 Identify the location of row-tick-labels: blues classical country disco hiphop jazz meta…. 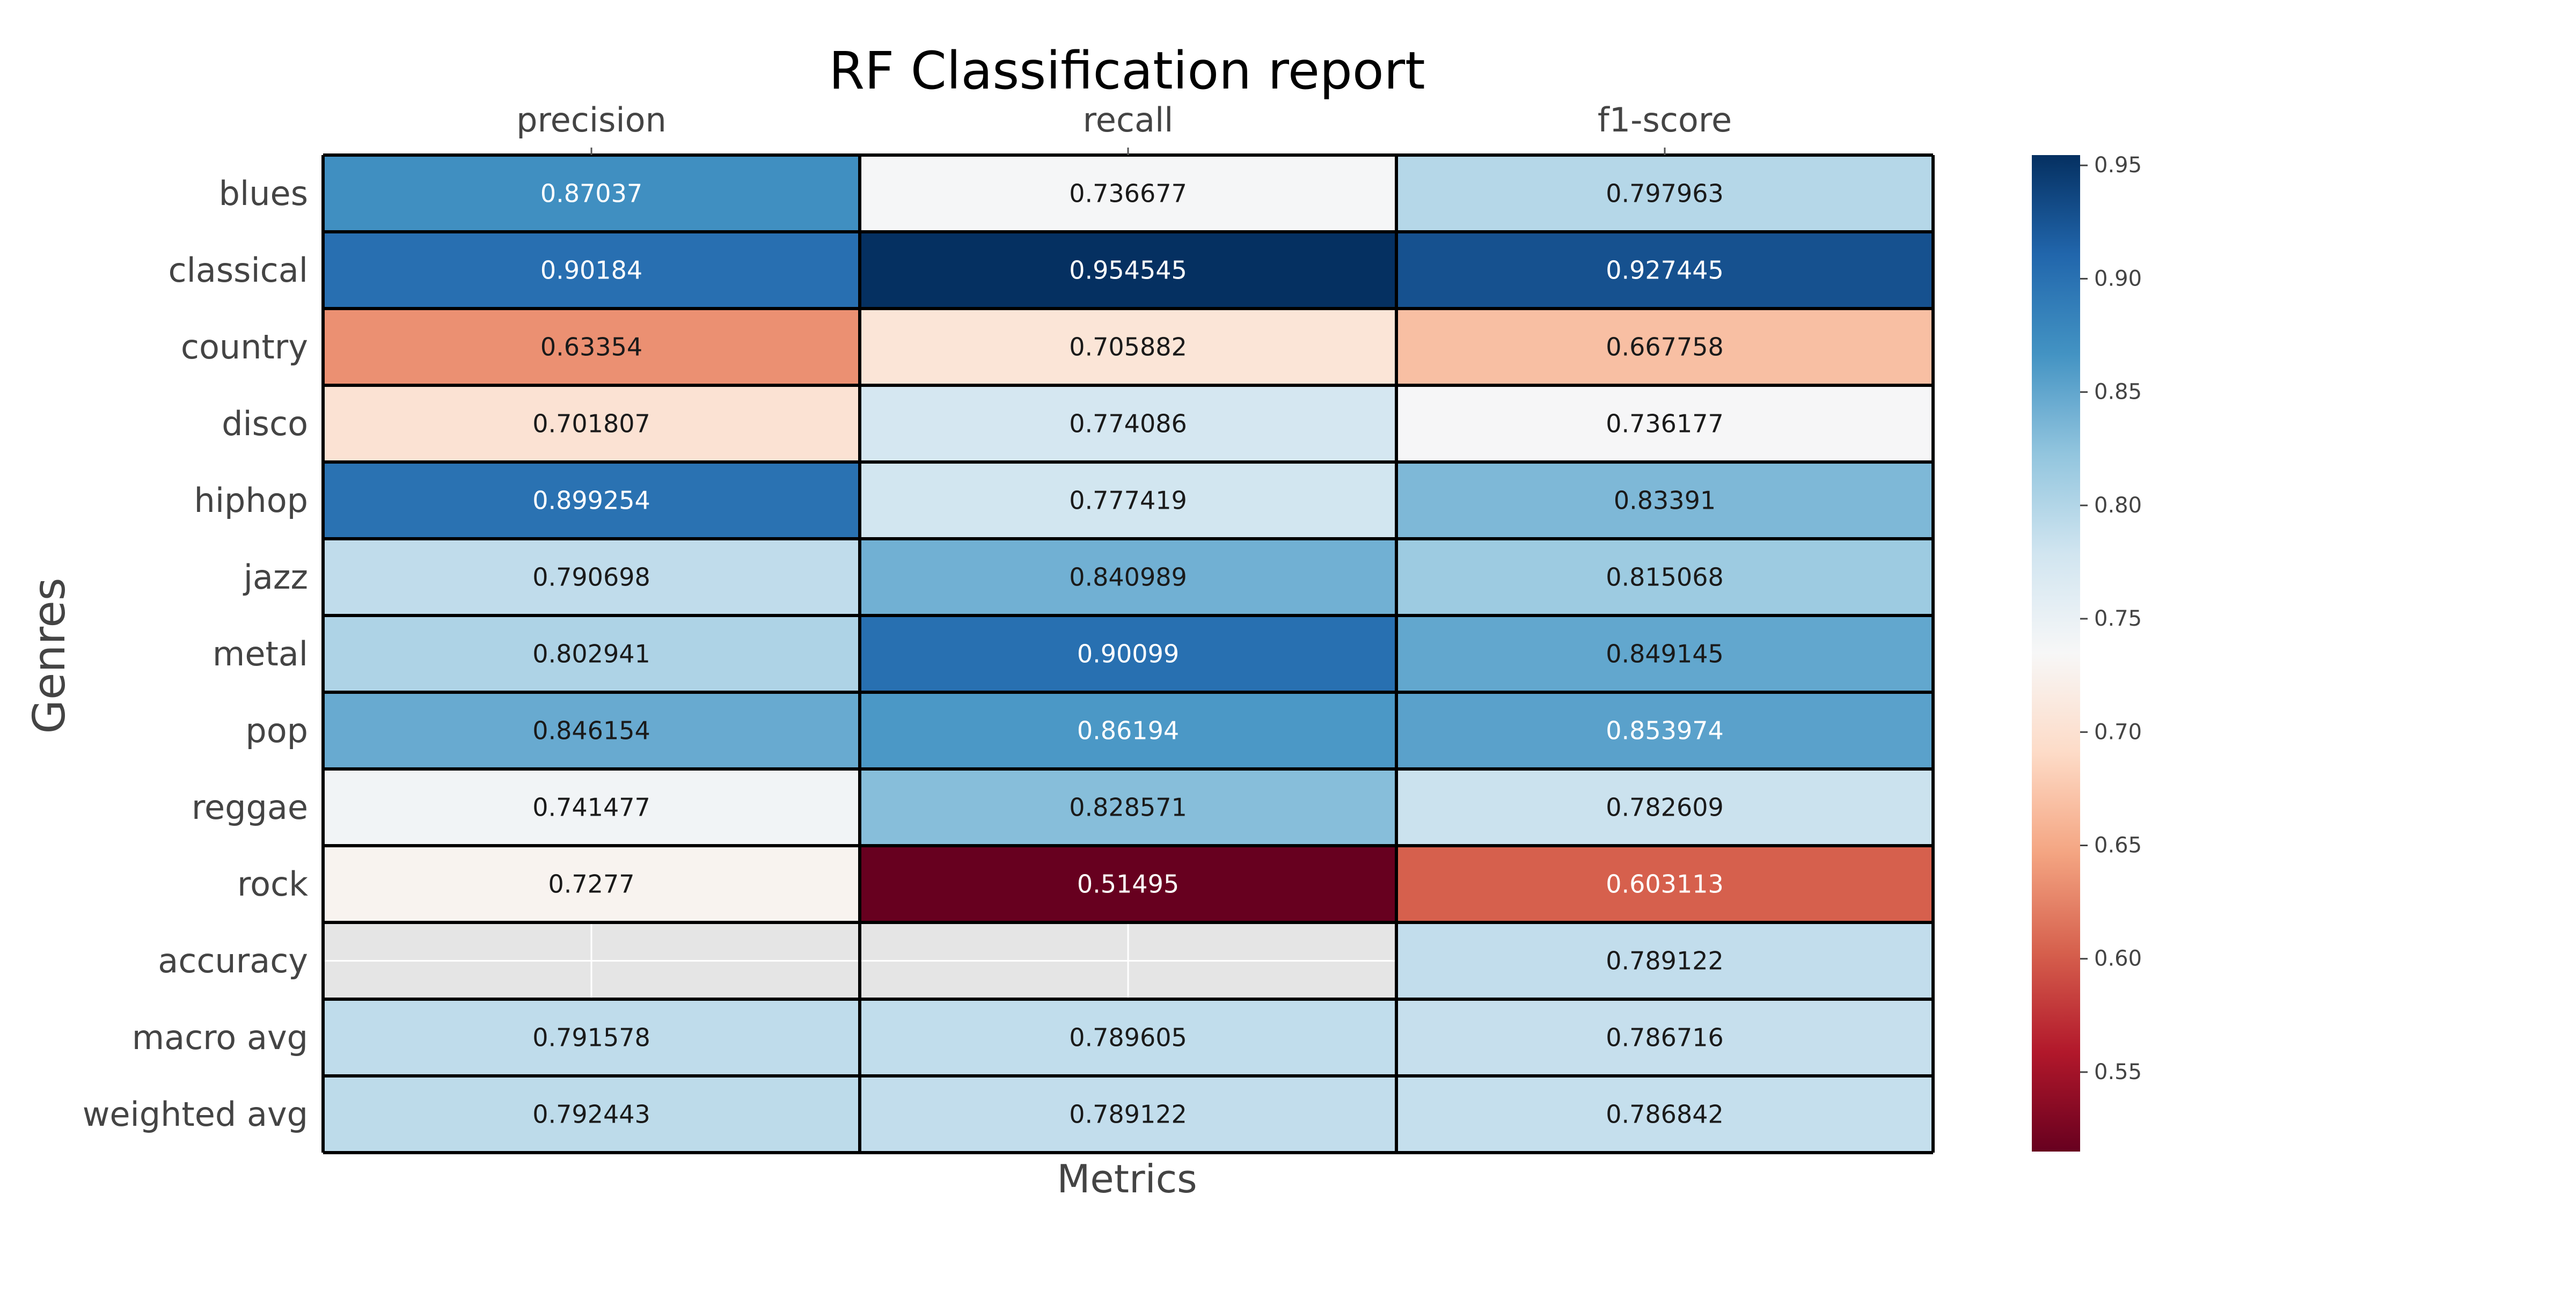
(195, 654).